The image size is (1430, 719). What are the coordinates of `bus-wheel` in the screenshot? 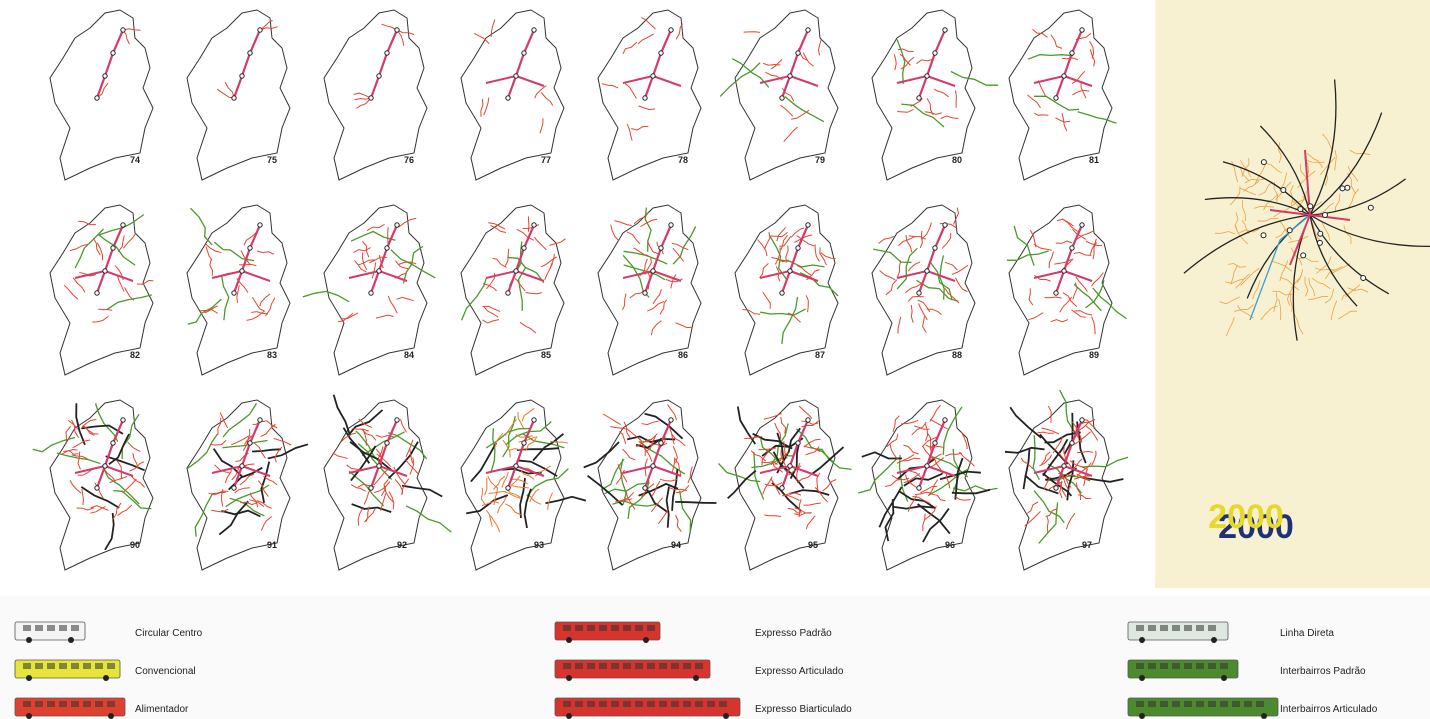 It's located at (646, 640).